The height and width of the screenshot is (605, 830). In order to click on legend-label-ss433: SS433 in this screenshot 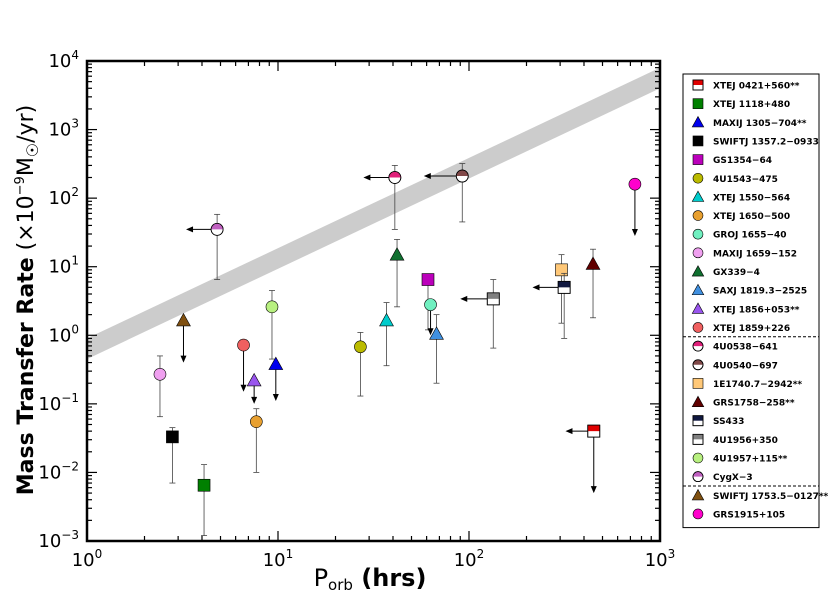, I will do `click(728, 422)`.